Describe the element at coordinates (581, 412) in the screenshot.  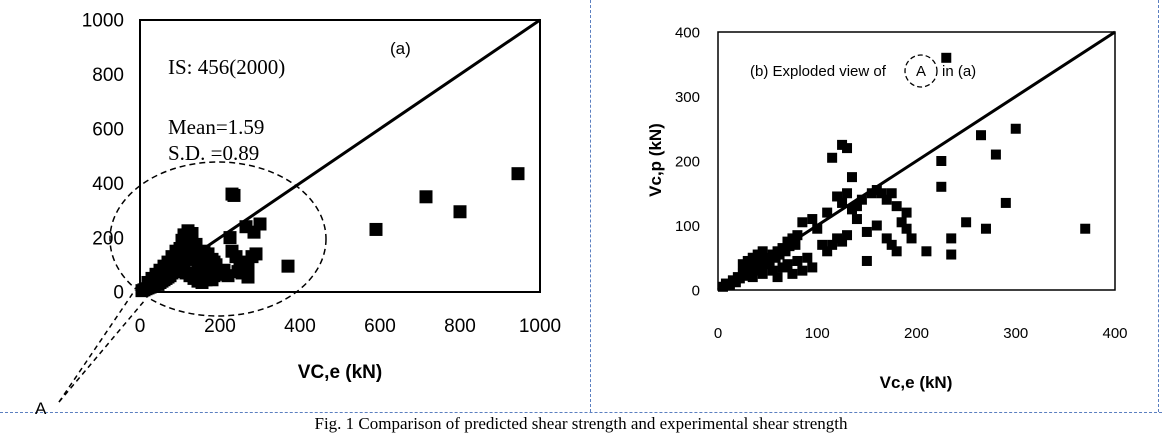
I see `caption-divider` at that location.